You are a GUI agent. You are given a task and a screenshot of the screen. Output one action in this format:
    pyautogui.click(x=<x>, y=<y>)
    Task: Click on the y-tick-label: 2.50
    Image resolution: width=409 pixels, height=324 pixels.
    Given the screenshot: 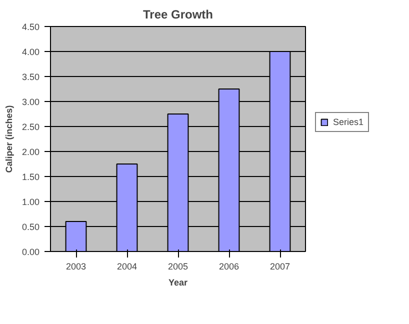 What is the action you would take?
    pyautogui.click(x=31, y=127)
    